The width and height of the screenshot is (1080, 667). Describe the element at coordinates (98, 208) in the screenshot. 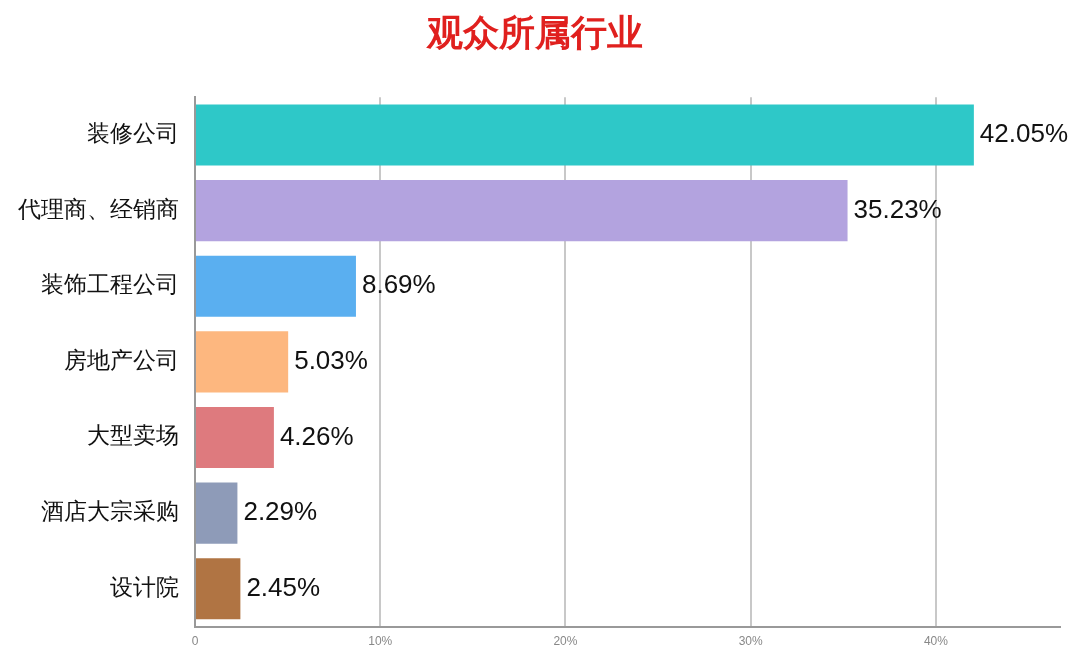

I see `y-tick-label: 代理商、经销商` at that location.